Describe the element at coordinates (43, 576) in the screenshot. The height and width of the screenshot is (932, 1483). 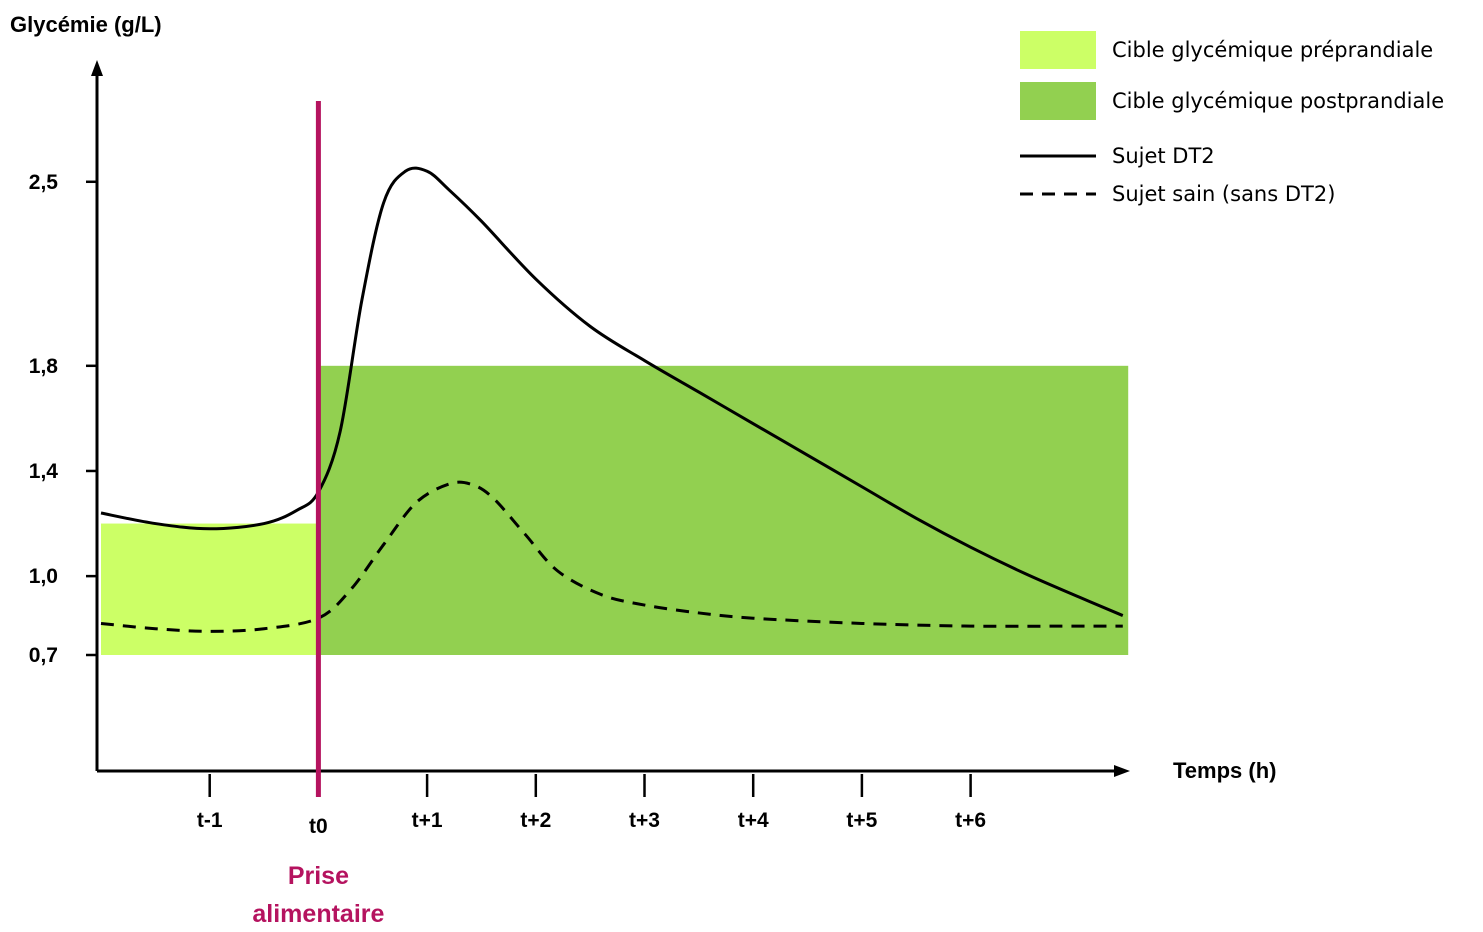
I see `y-tick-label: 1,0` at that location.